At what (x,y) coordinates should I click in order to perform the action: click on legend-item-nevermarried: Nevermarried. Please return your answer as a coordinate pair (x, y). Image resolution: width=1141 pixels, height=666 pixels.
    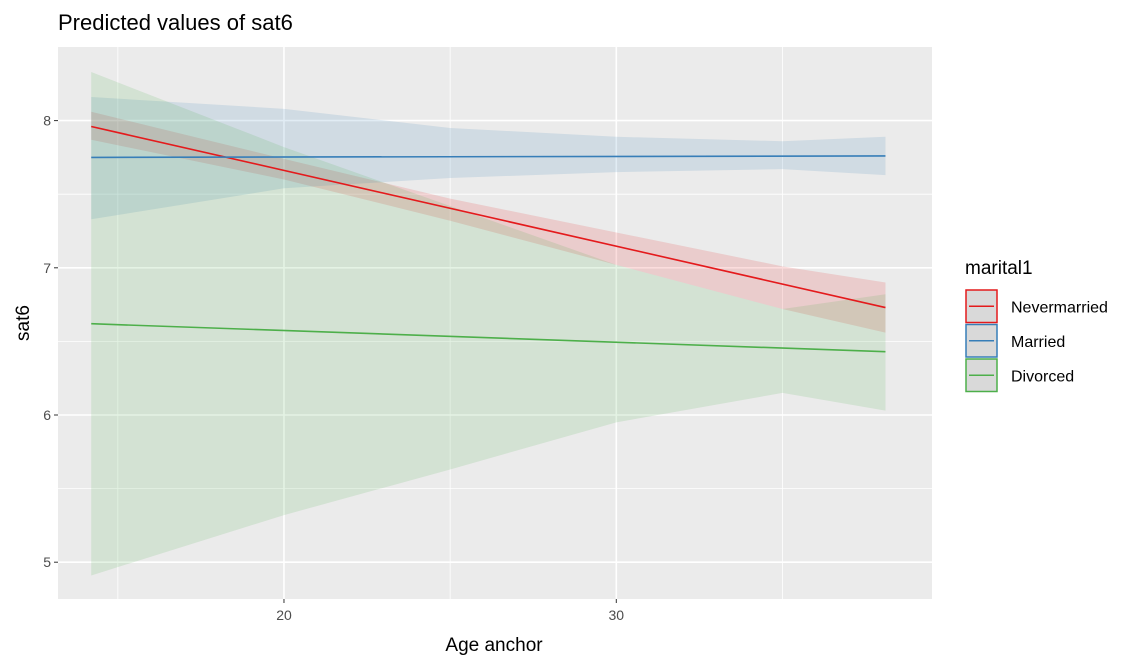
    Looking at the image, I should click on (1036, 306).